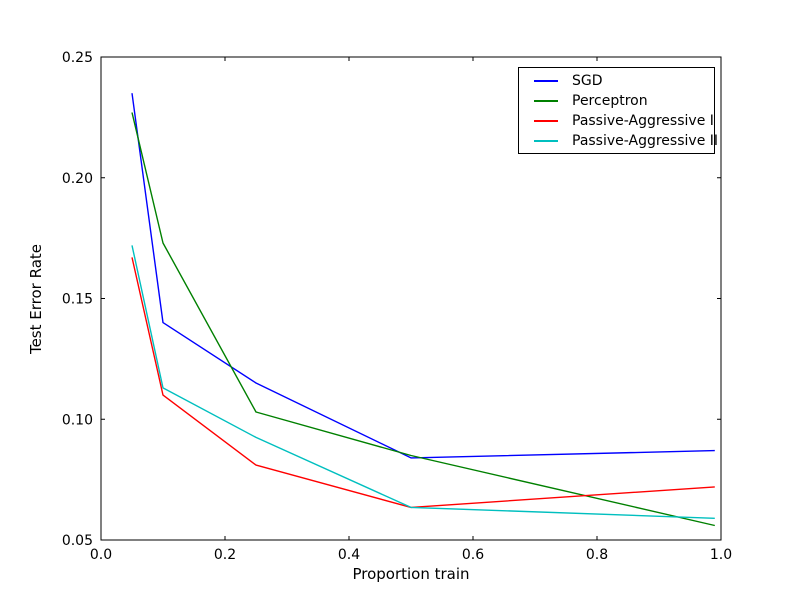 This screenshot has height=600, width=800. Describe the element at coordinates (411, 574) in the screenshot. I see `x-axis-label: Proportion train` at that location.